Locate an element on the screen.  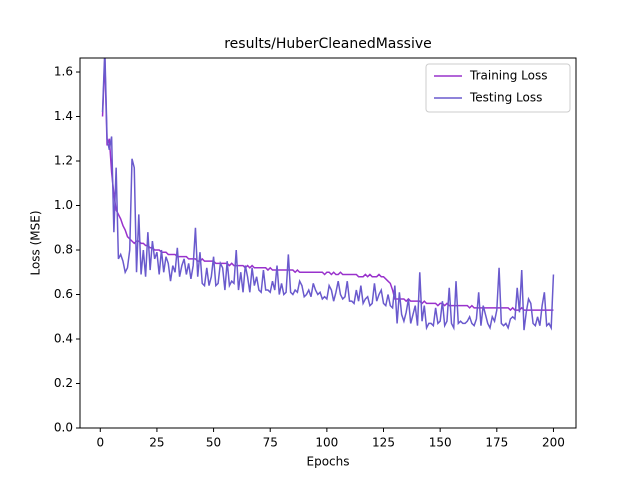
y-tick-label: 0.8 is located at coordinates (63, 250).